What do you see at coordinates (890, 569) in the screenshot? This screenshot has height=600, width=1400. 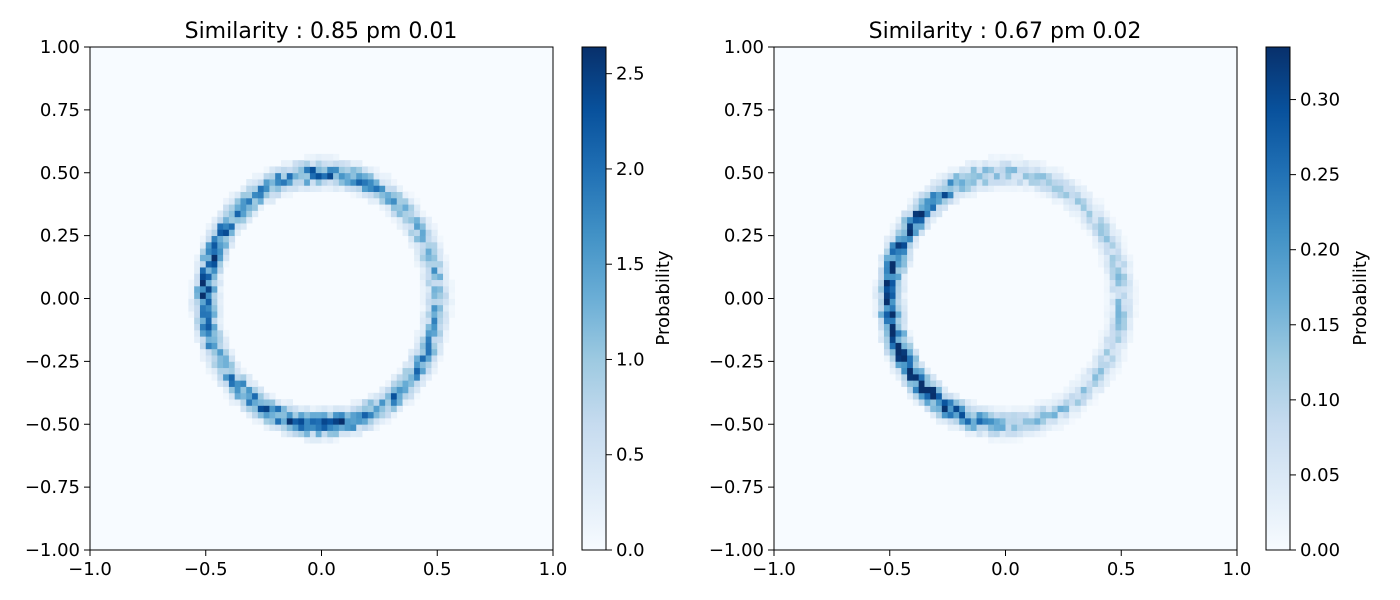 I see `x-tick-label: −0.5` at bounding box center [890, 569].